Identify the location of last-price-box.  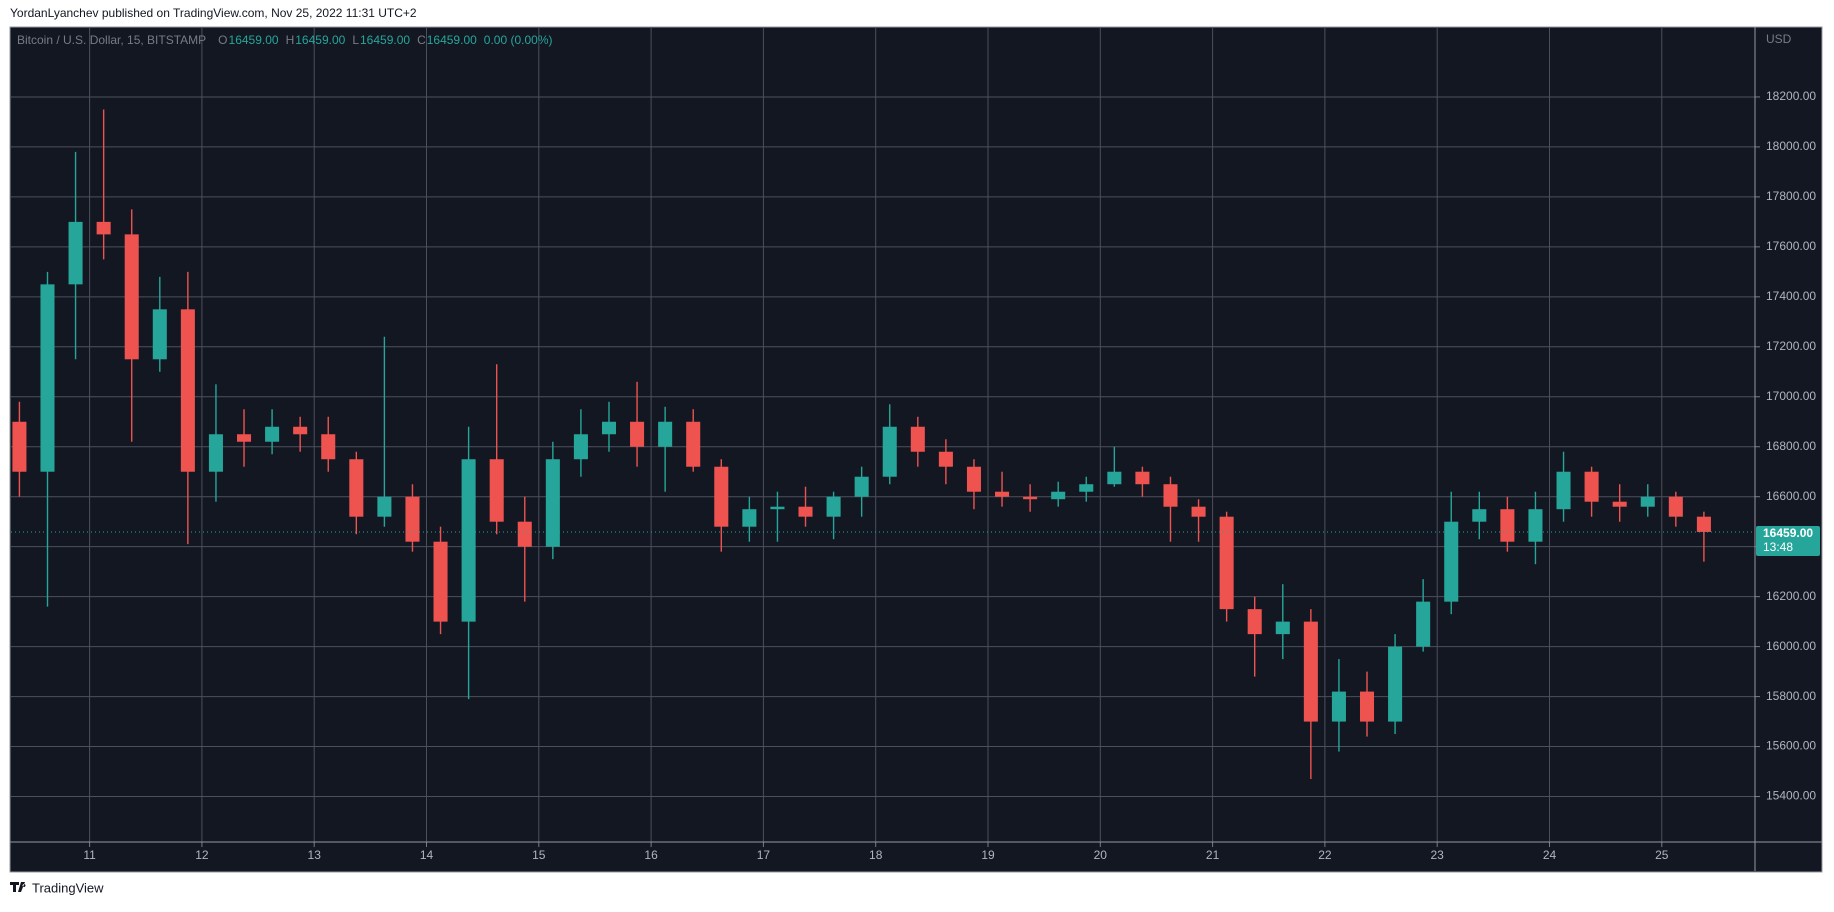
(1788, 540).